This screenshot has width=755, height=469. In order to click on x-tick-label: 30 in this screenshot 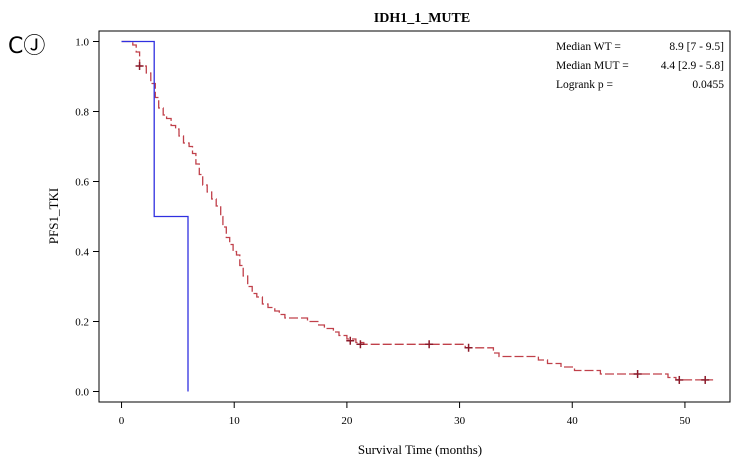, I will do `click(460, 421)`.